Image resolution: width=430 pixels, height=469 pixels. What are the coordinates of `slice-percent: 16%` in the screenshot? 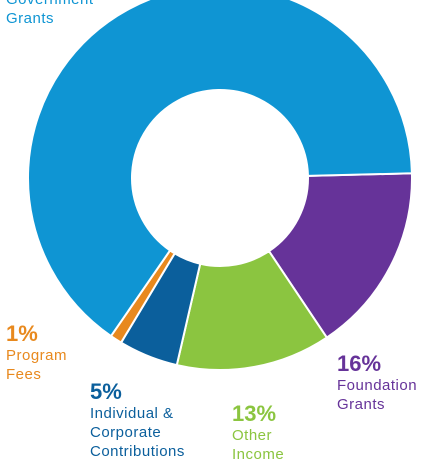 It's located at (359, 363).